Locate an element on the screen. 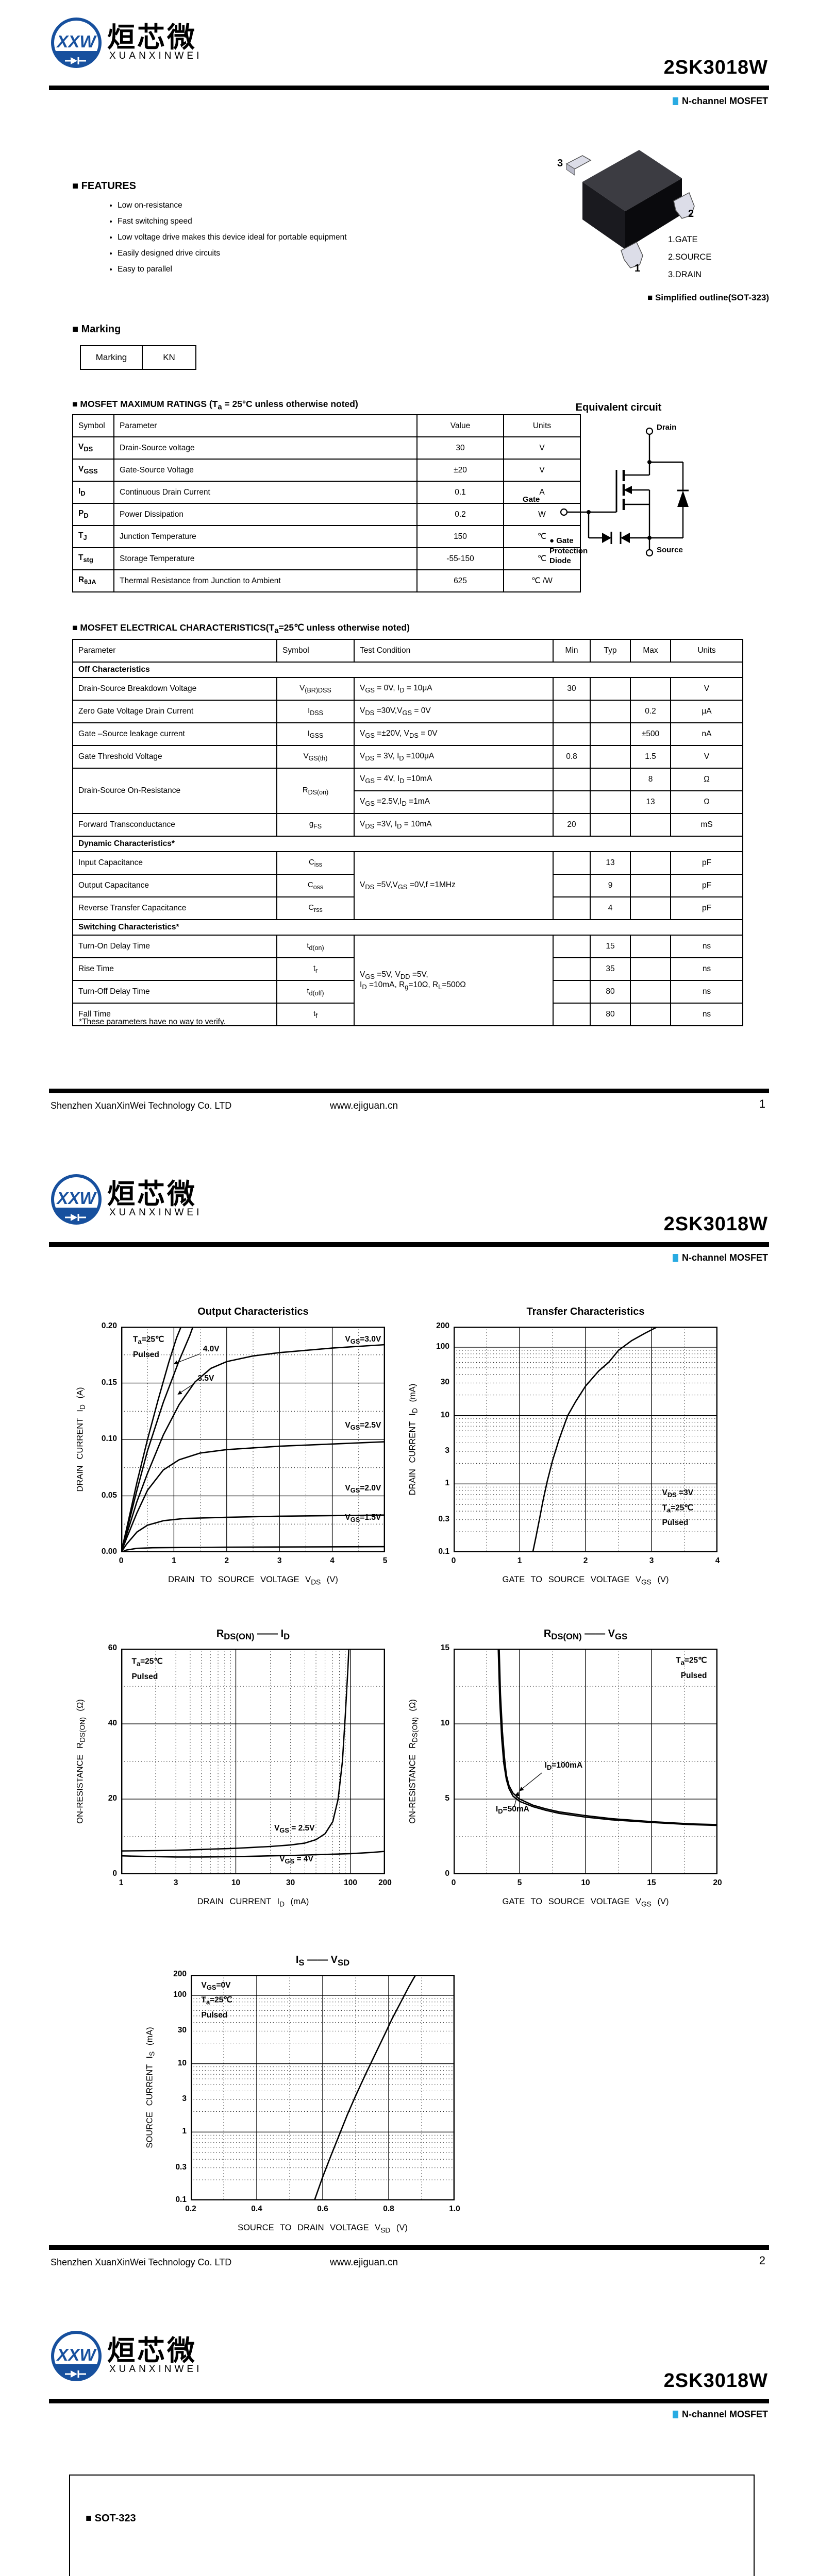 This screenshot has width=818, height=2576. pin-assignment-item: 2.SOURCE is located at coordinates (690, 257).